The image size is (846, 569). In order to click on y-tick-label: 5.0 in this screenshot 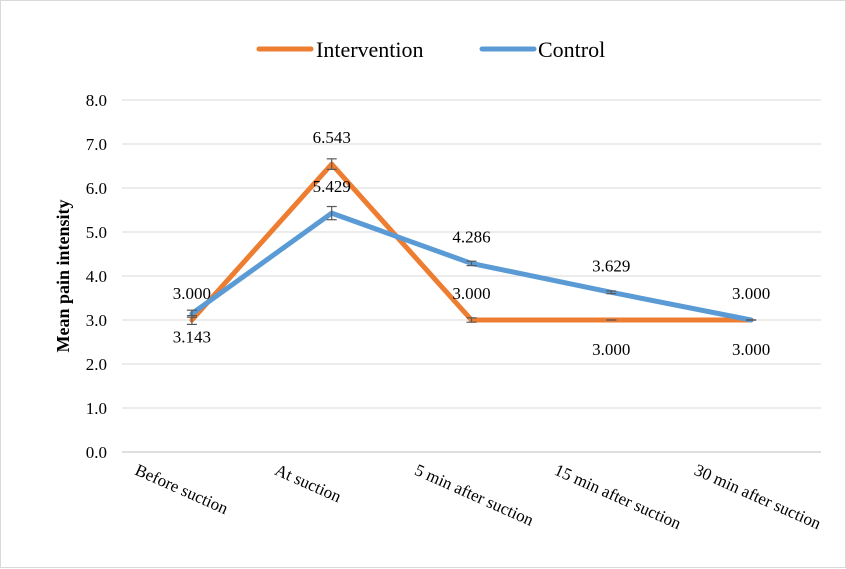, I will do `click(96, 232)`.